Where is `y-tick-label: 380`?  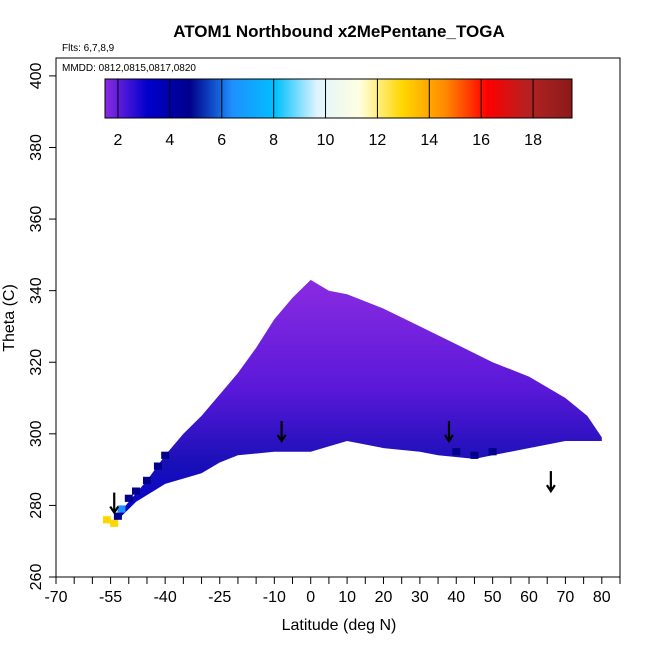 y-tick-label: 380 is located at coordinates (36, 147).